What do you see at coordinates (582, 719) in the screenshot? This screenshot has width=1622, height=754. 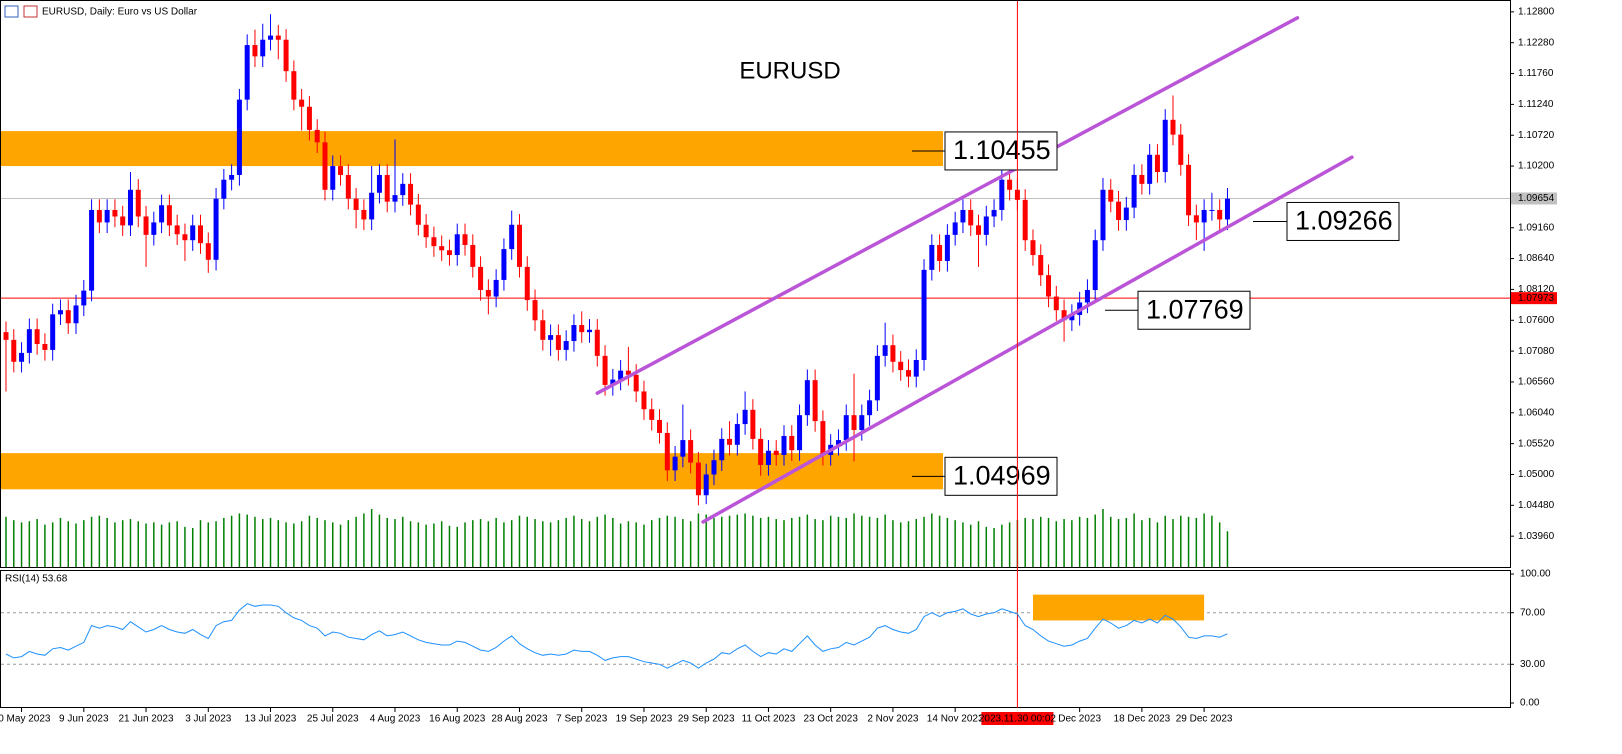 I see `x-tick-label: 7 Sep 2023` at bounding box center [582, 719].